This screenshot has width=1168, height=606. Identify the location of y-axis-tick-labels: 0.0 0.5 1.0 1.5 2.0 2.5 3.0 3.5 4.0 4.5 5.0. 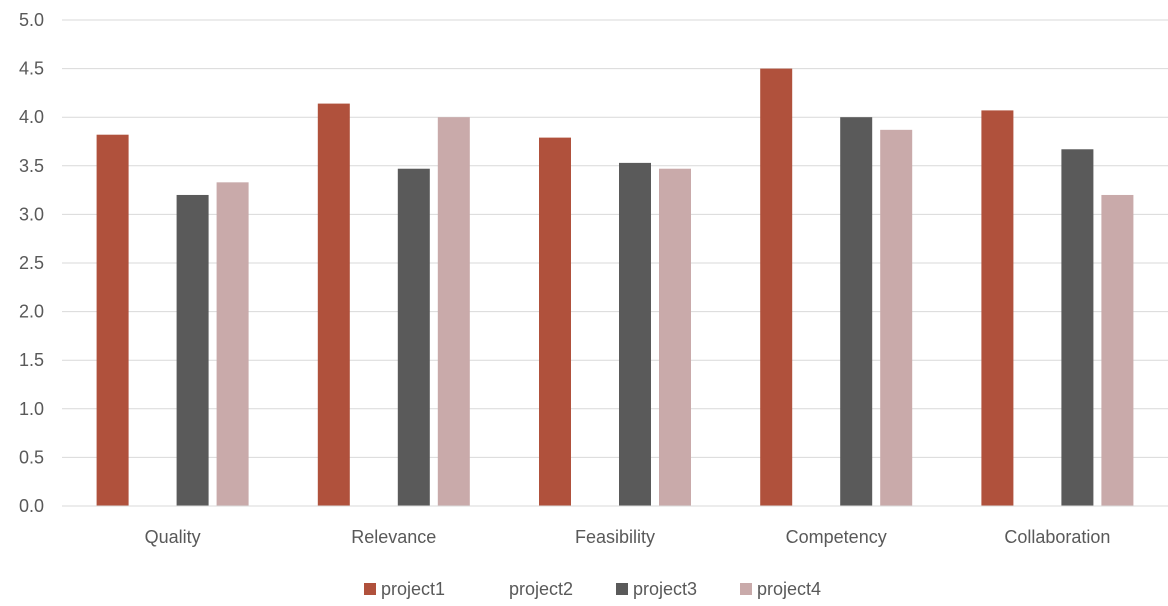
(31, 263).